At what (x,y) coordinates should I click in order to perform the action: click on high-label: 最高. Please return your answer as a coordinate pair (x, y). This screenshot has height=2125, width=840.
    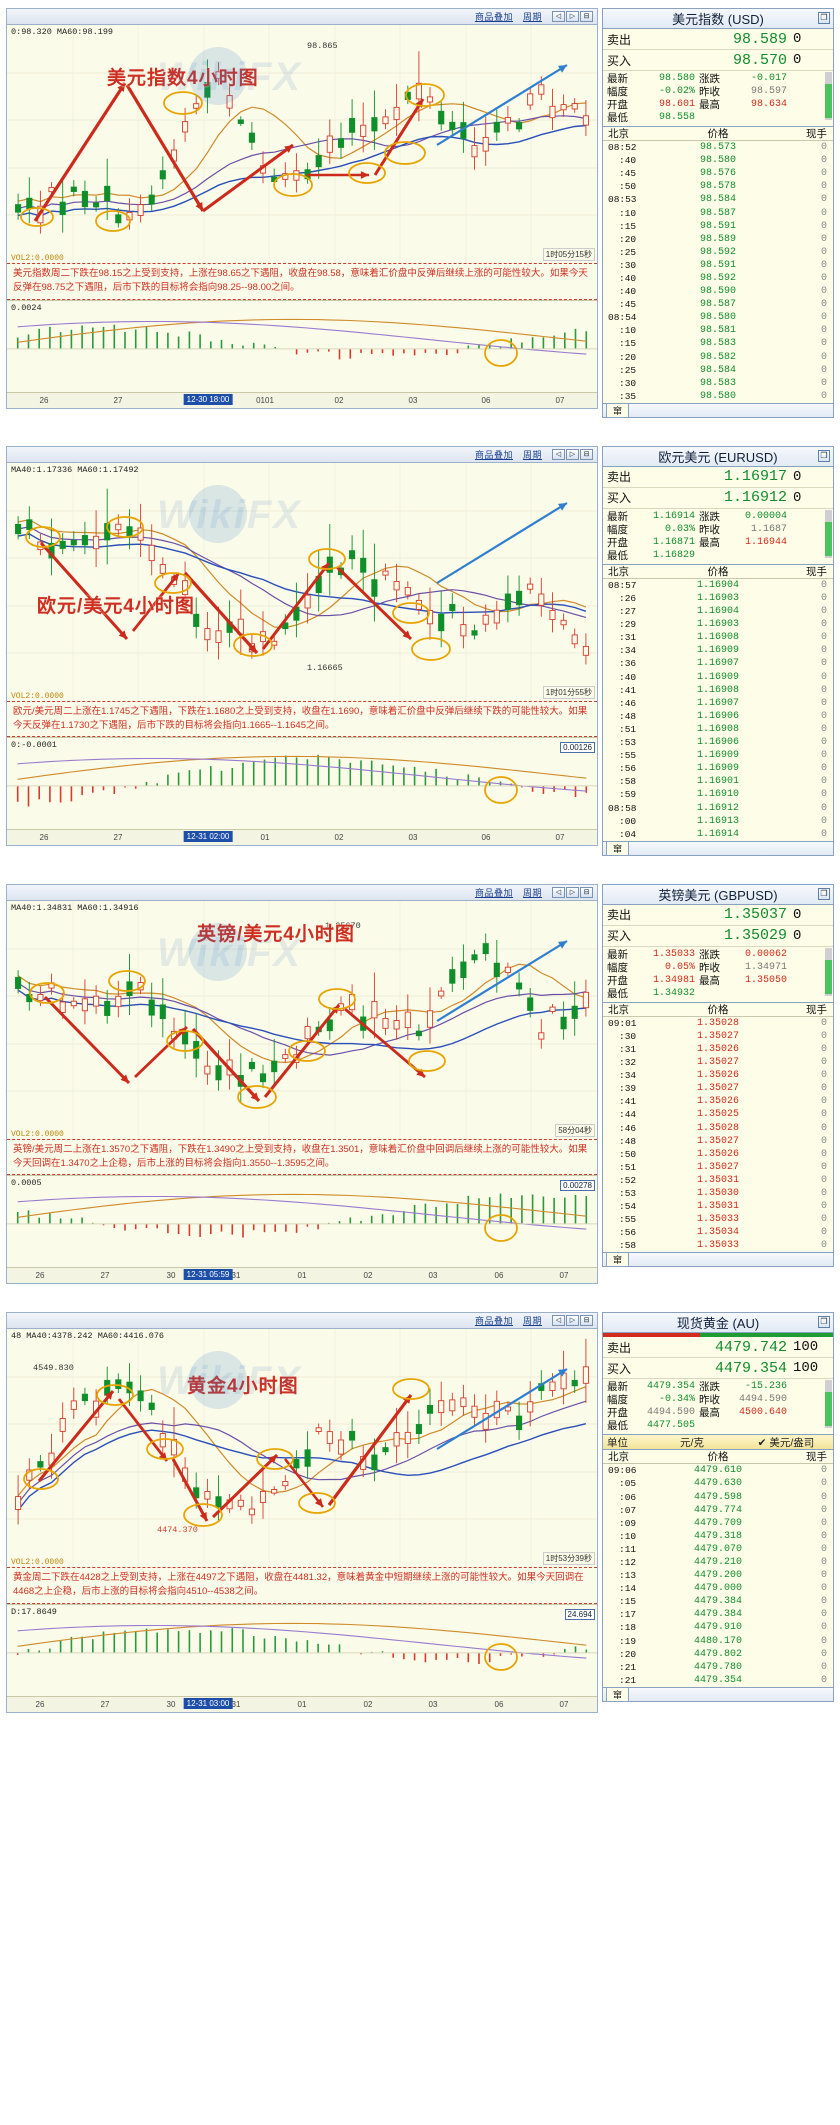
    Looking at the image, I should click on (709, 1413).